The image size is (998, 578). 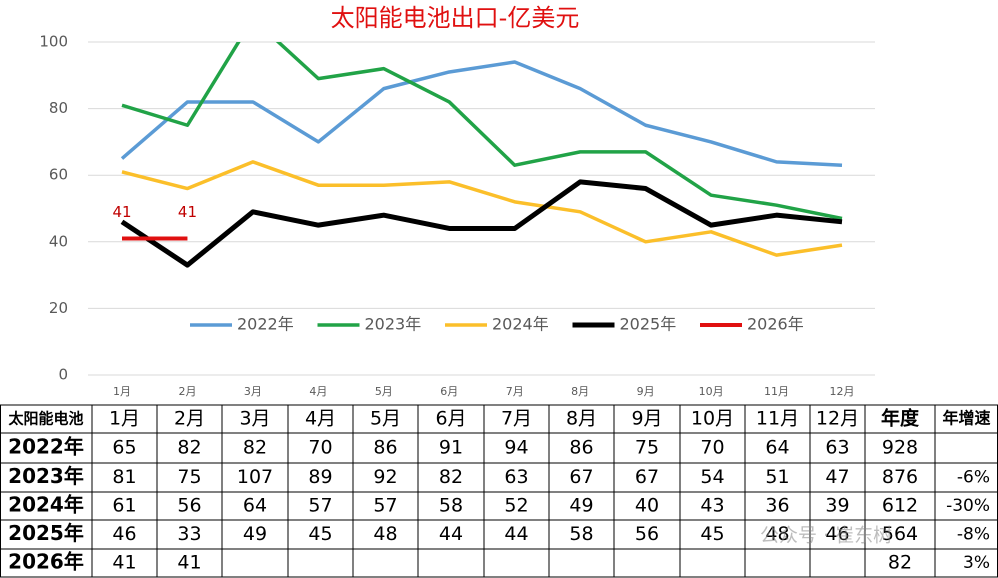 What do you see at coordinates (712, 419) in the screenshot?
I see `table-header: 10月` at bounding box center [712, 419].